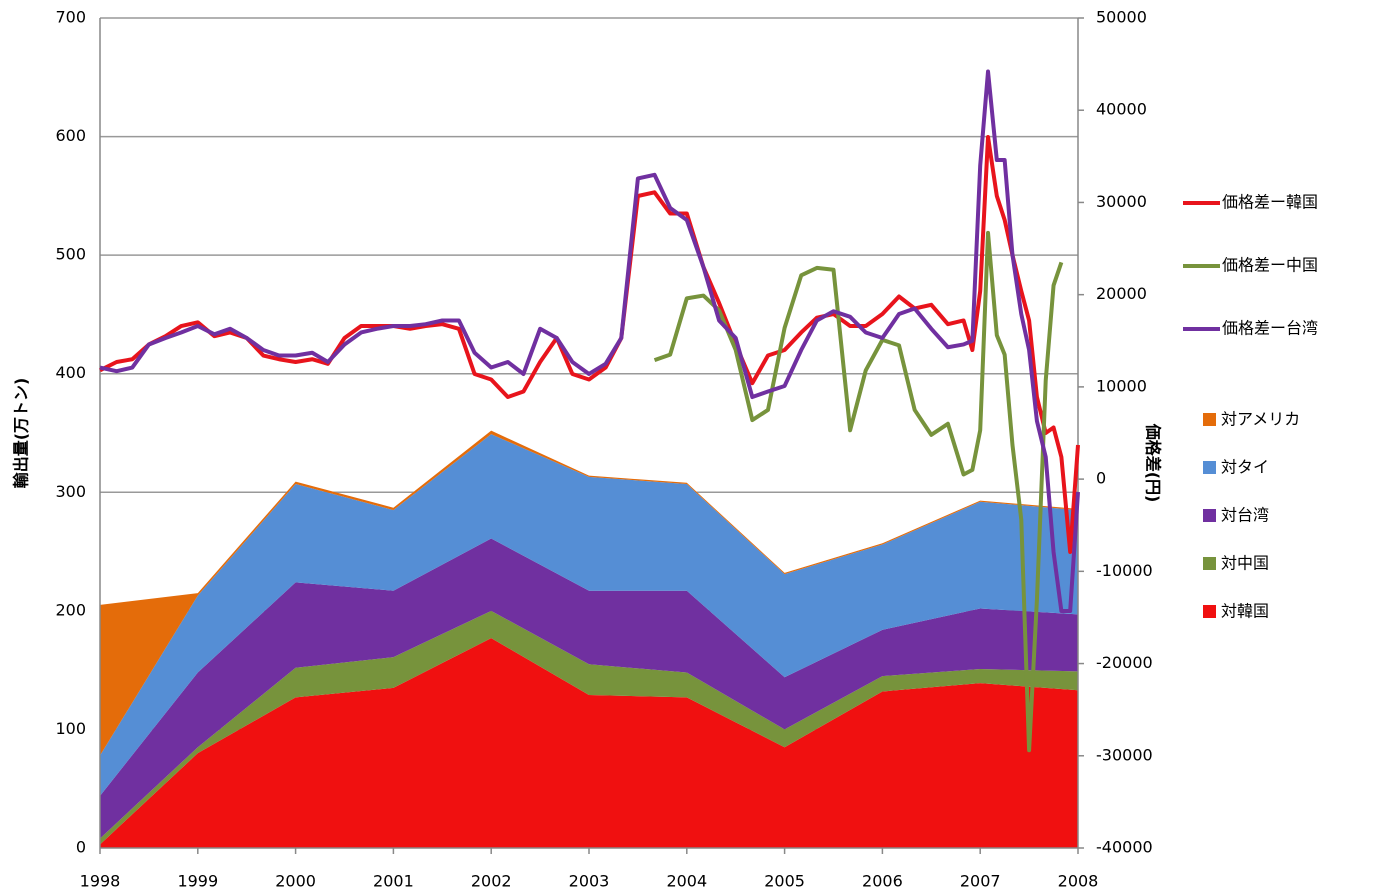  What do you see at coordinates (1245, 515) in the screenshot?
I see `legend-label: 対台湾` at bounding box center [1245, 515].